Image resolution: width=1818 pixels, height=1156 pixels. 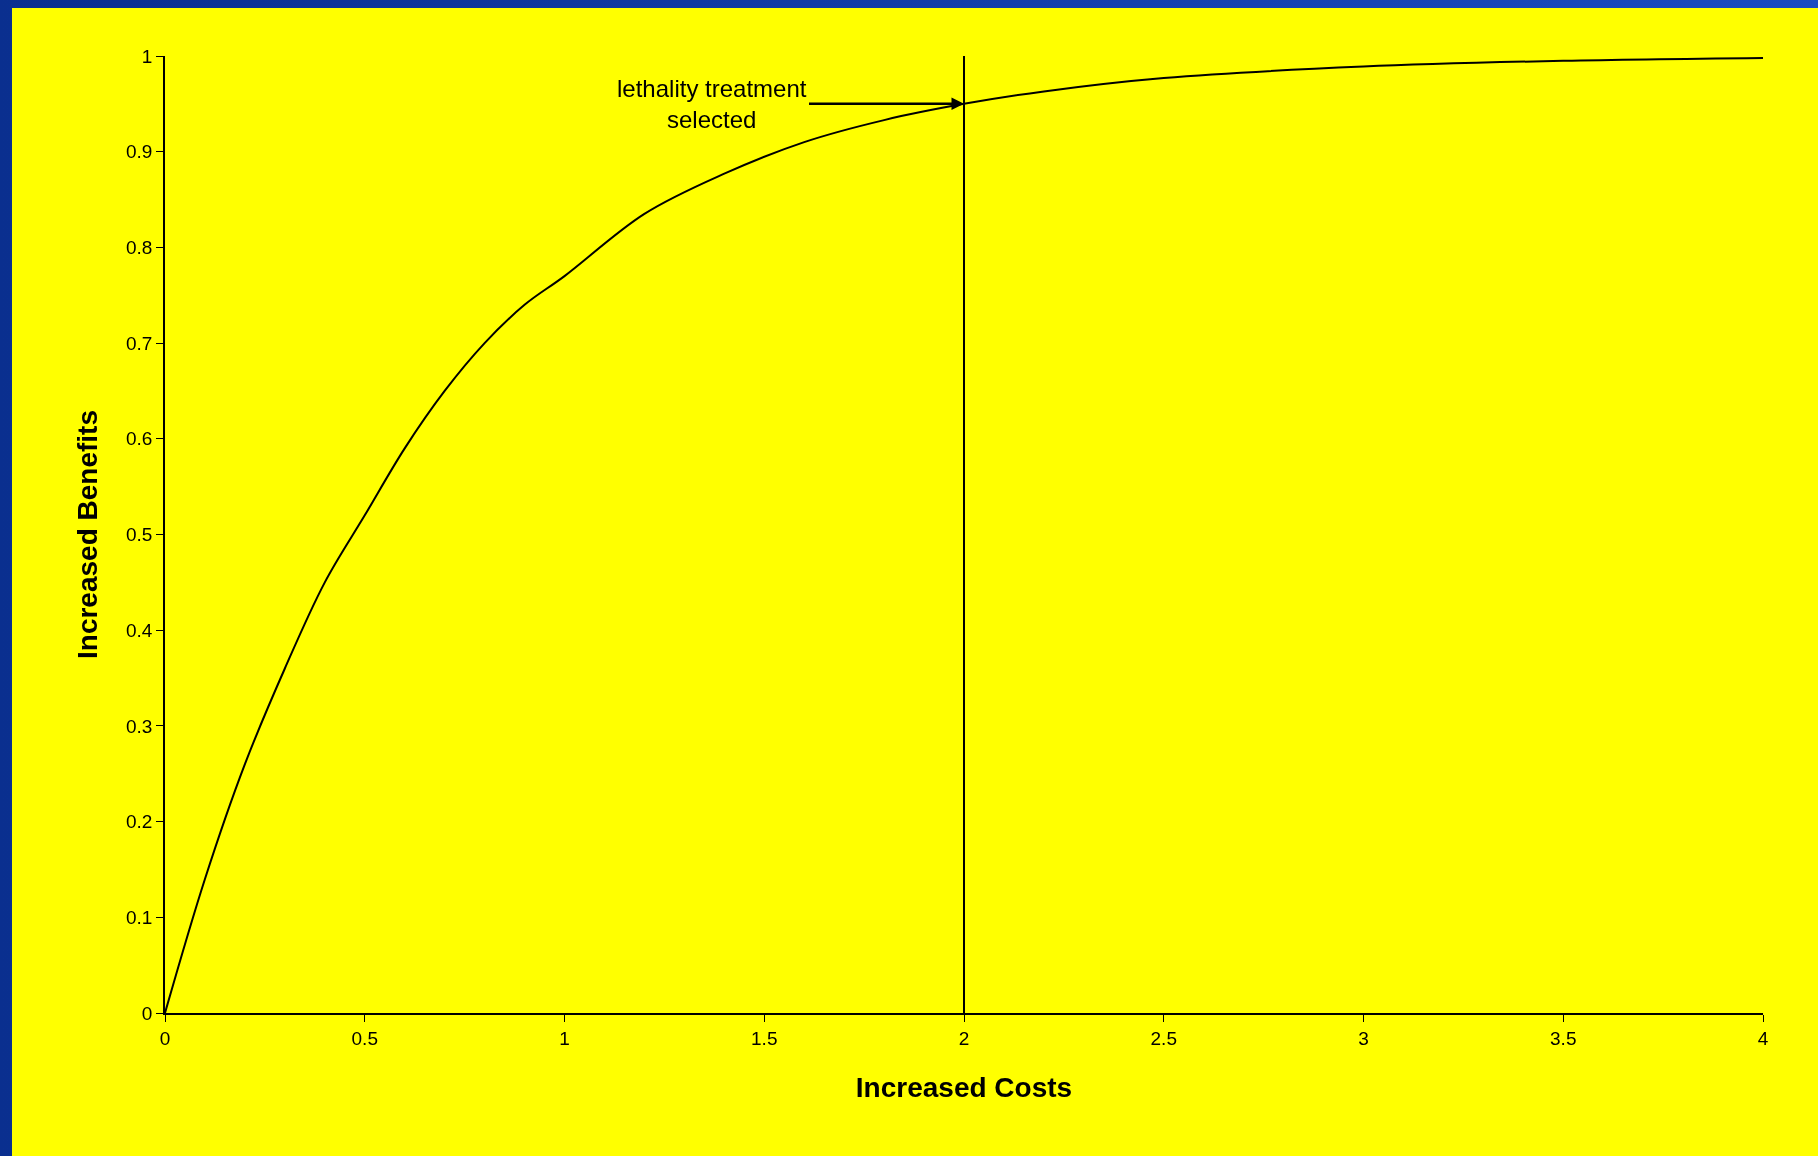 What do you see at coordinates (147, 1013) in the screenshot?
I see `y-tick-label: 0` at bounding box center [147, 1013].